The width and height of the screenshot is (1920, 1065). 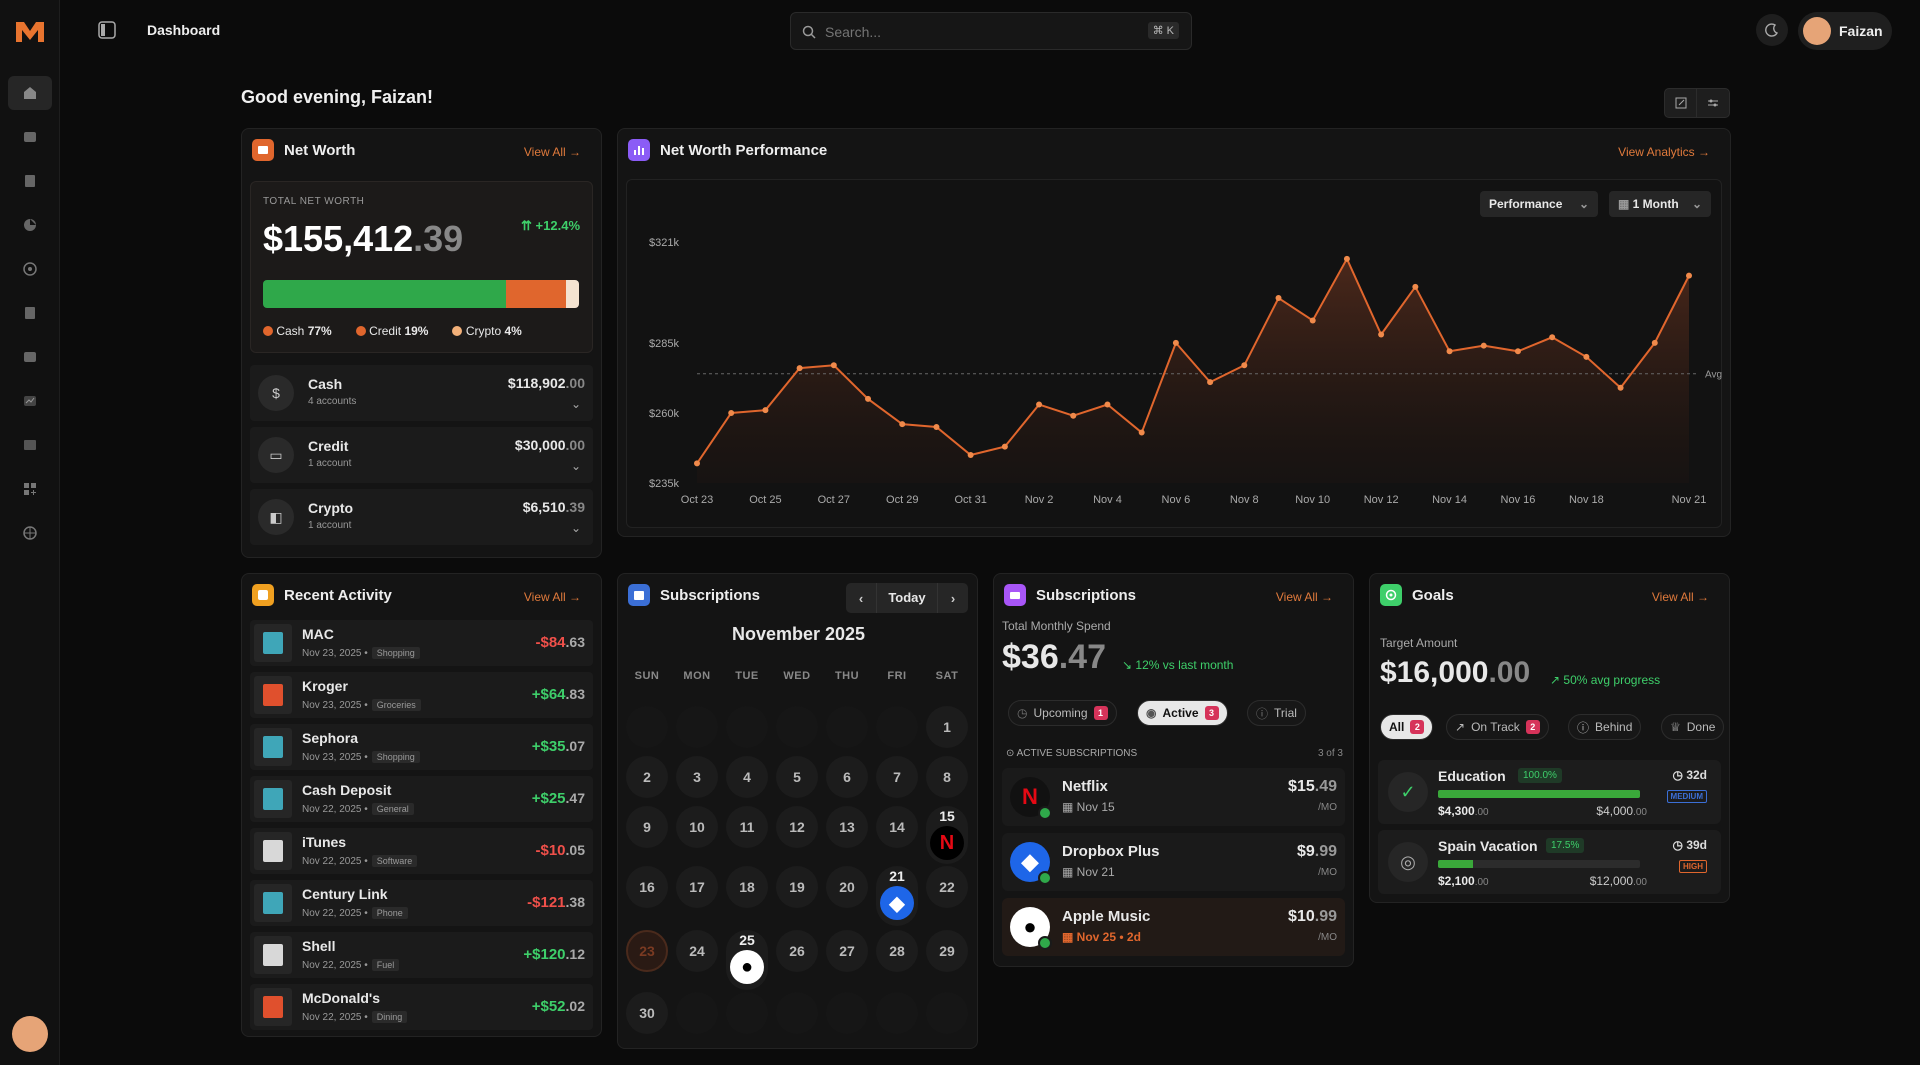 What do you see at coordinates (1772, 30) in the screenshot?
I see `theme-toggle-button` at bounding box center [1772, 30].